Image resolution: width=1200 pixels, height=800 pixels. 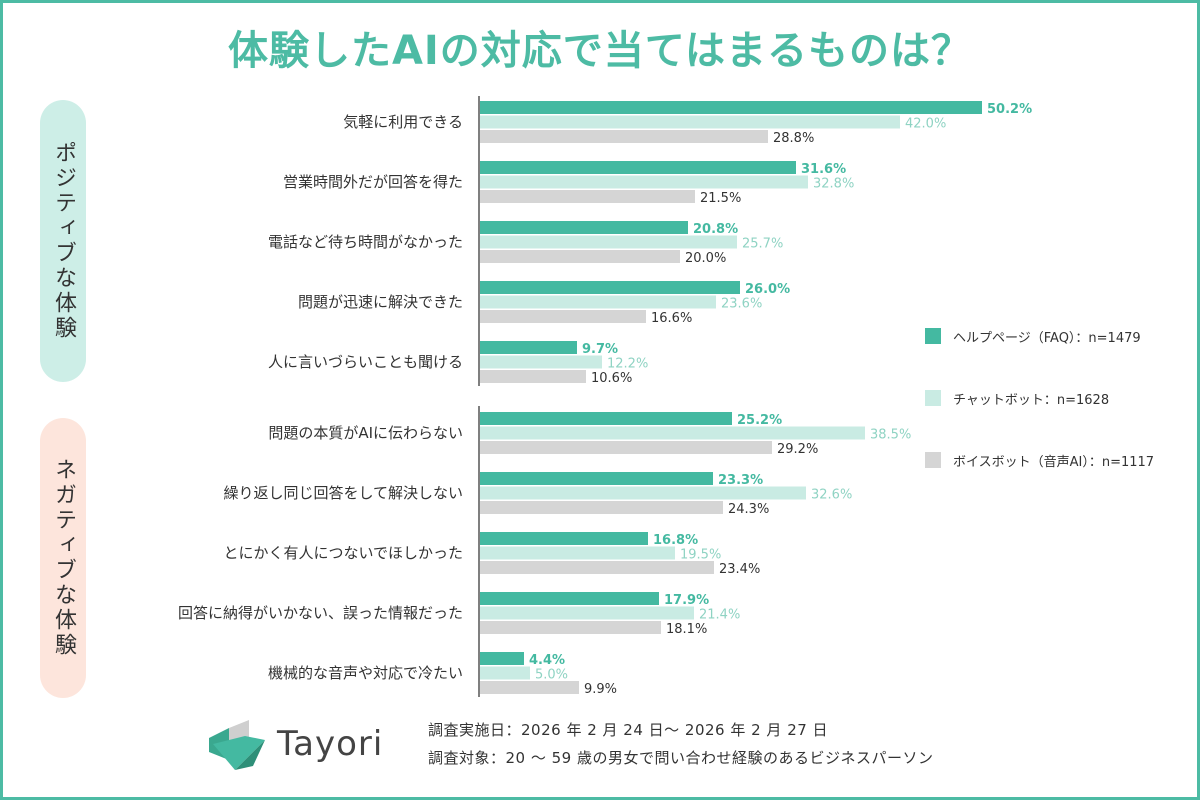 What do you see at coordinates (767, 289) in the screenshot?
I see `data-label-help: 26.0%` at bounding box center [767, 289].